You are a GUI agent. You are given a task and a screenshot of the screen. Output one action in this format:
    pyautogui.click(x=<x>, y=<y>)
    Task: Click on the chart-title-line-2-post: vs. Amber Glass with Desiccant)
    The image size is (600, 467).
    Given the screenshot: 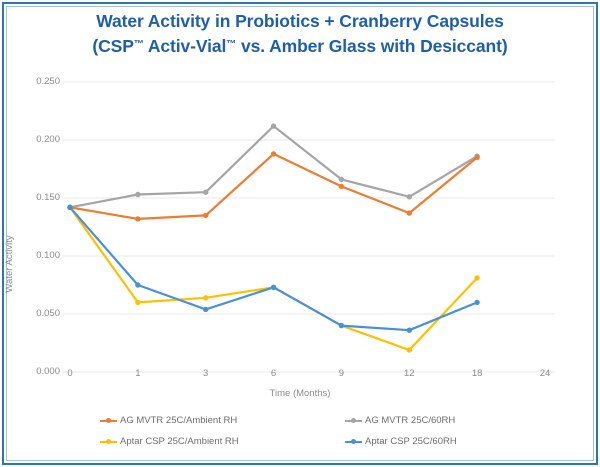 What is the action you would take?
    pyautogui.click(x=372, y=46)
    